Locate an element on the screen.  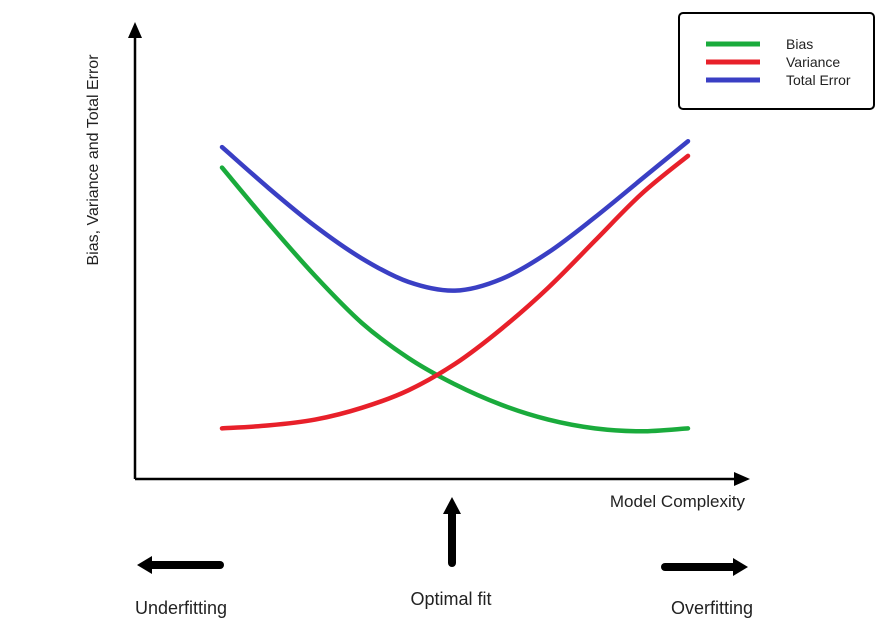
legend-label-total-error: Total Error is located at coordinates (818, 80).